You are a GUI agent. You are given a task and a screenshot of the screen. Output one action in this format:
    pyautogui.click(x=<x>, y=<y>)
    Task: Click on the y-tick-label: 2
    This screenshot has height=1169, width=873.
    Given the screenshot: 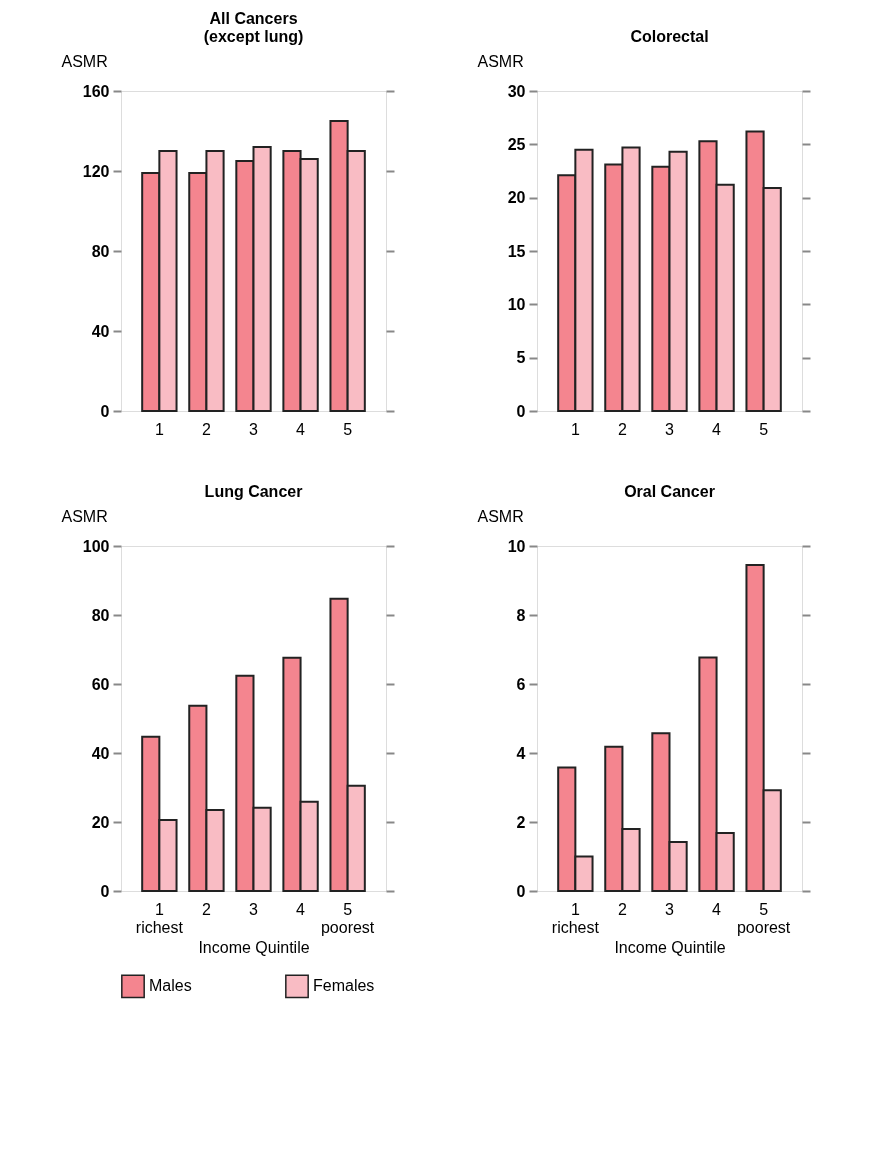 What is the action you would take?
    pyautogui.click(x=521, y=822)
    